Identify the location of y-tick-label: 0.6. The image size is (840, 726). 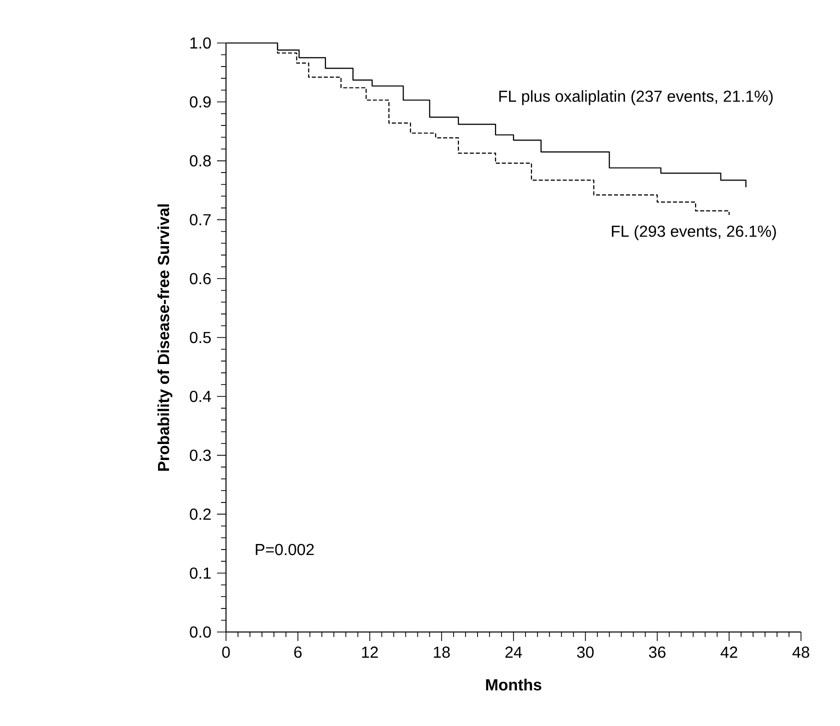
(200, 278).